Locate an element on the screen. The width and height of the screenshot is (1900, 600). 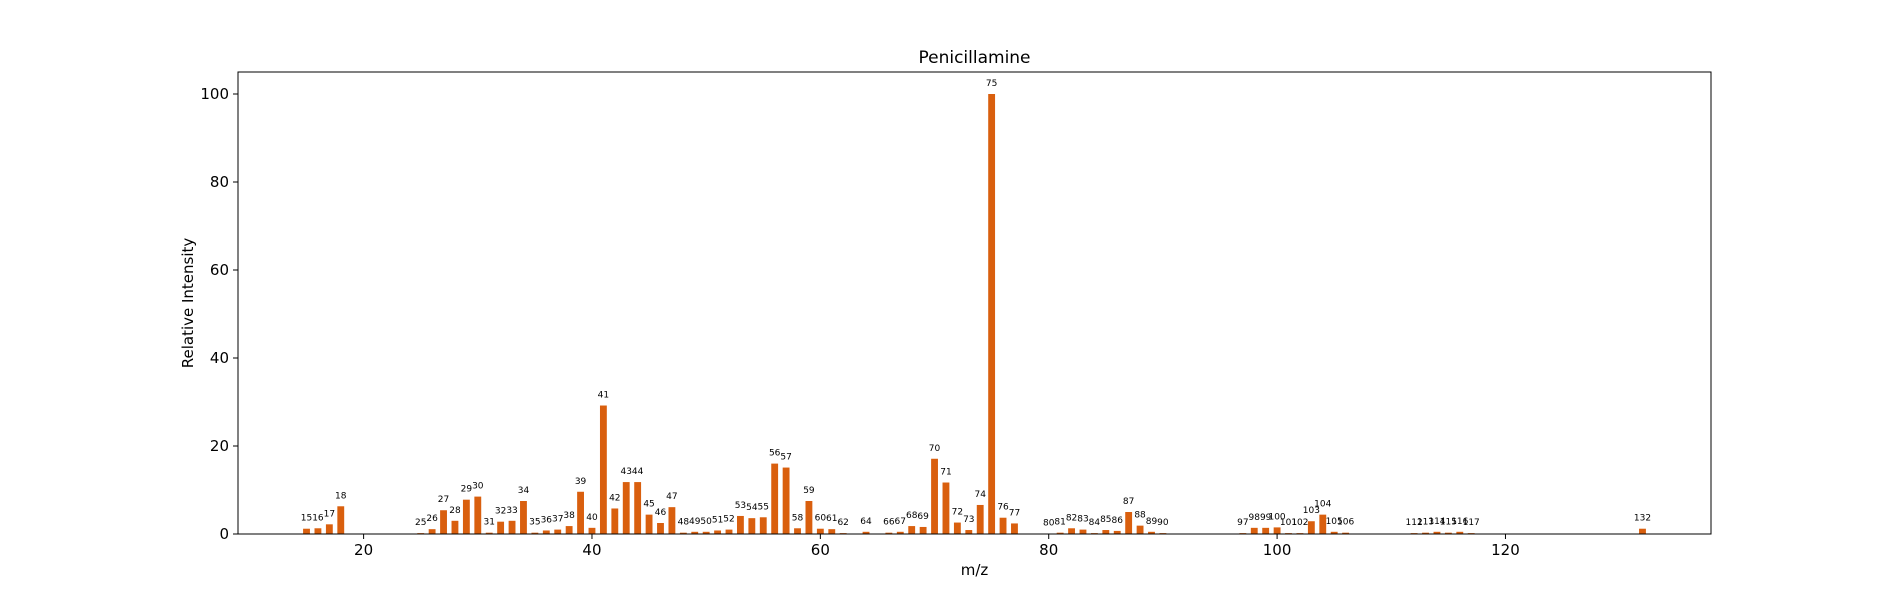
bar-label-mz-30: 30 is located at coordinates (478, 487).